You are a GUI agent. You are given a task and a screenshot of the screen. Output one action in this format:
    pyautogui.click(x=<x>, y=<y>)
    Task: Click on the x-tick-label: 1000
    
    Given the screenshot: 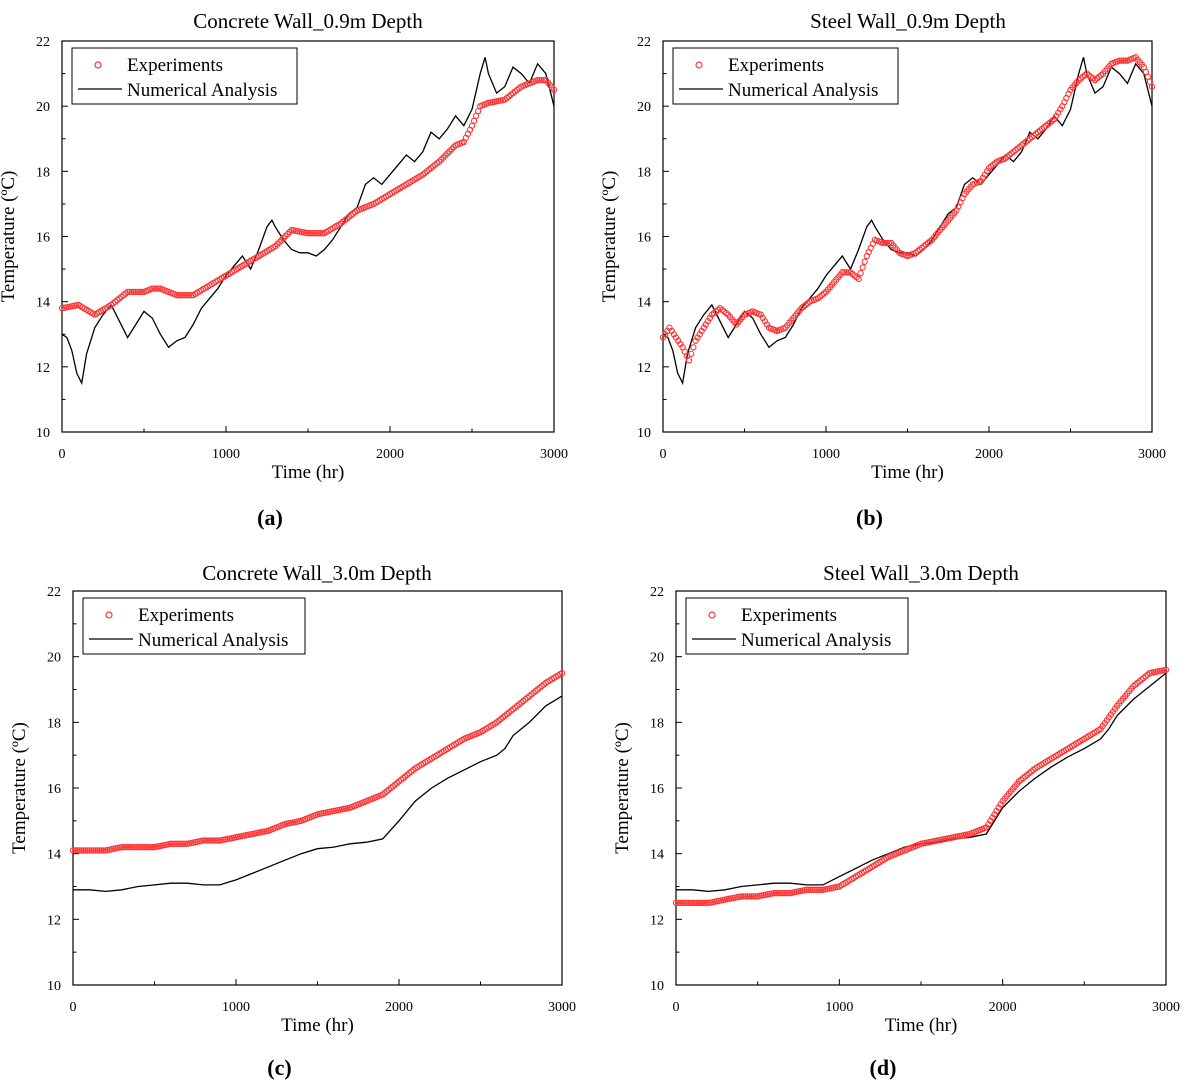 What is the action you would take?
    pyautogui.click(x=226, y=454)
    